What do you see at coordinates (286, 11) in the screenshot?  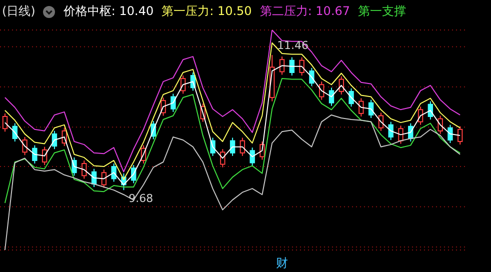 I see `series-label: 第二压力:` at bounding box center [286, 11].